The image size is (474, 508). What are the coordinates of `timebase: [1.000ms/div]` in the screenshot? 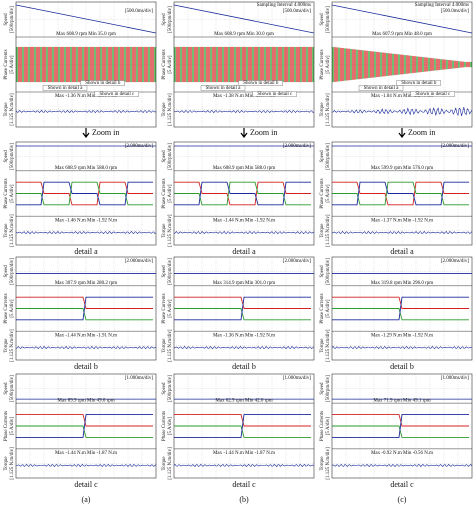 It's located at (455, 378).